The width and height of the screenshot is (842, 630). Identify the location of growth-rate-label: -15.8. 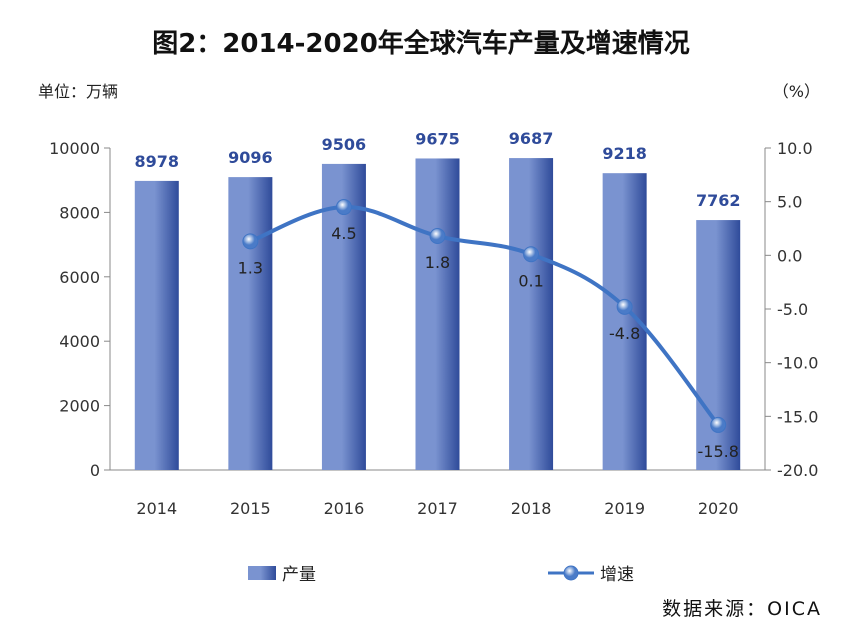
(718, 451).